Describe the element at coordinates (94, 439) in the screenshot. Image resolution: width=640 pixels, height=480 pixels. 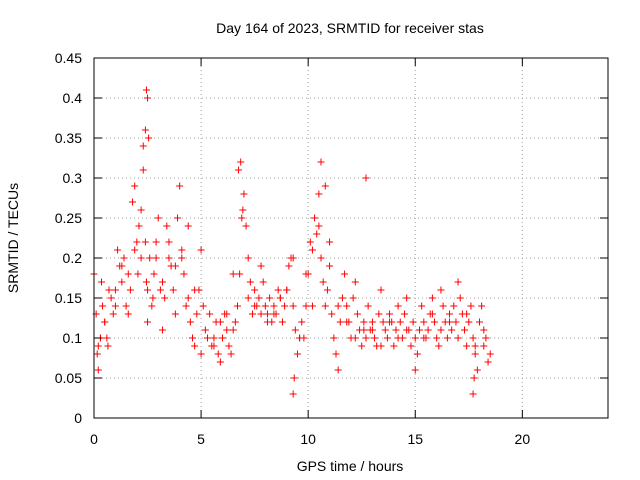
I see `x-tick-label: 0` at that location.